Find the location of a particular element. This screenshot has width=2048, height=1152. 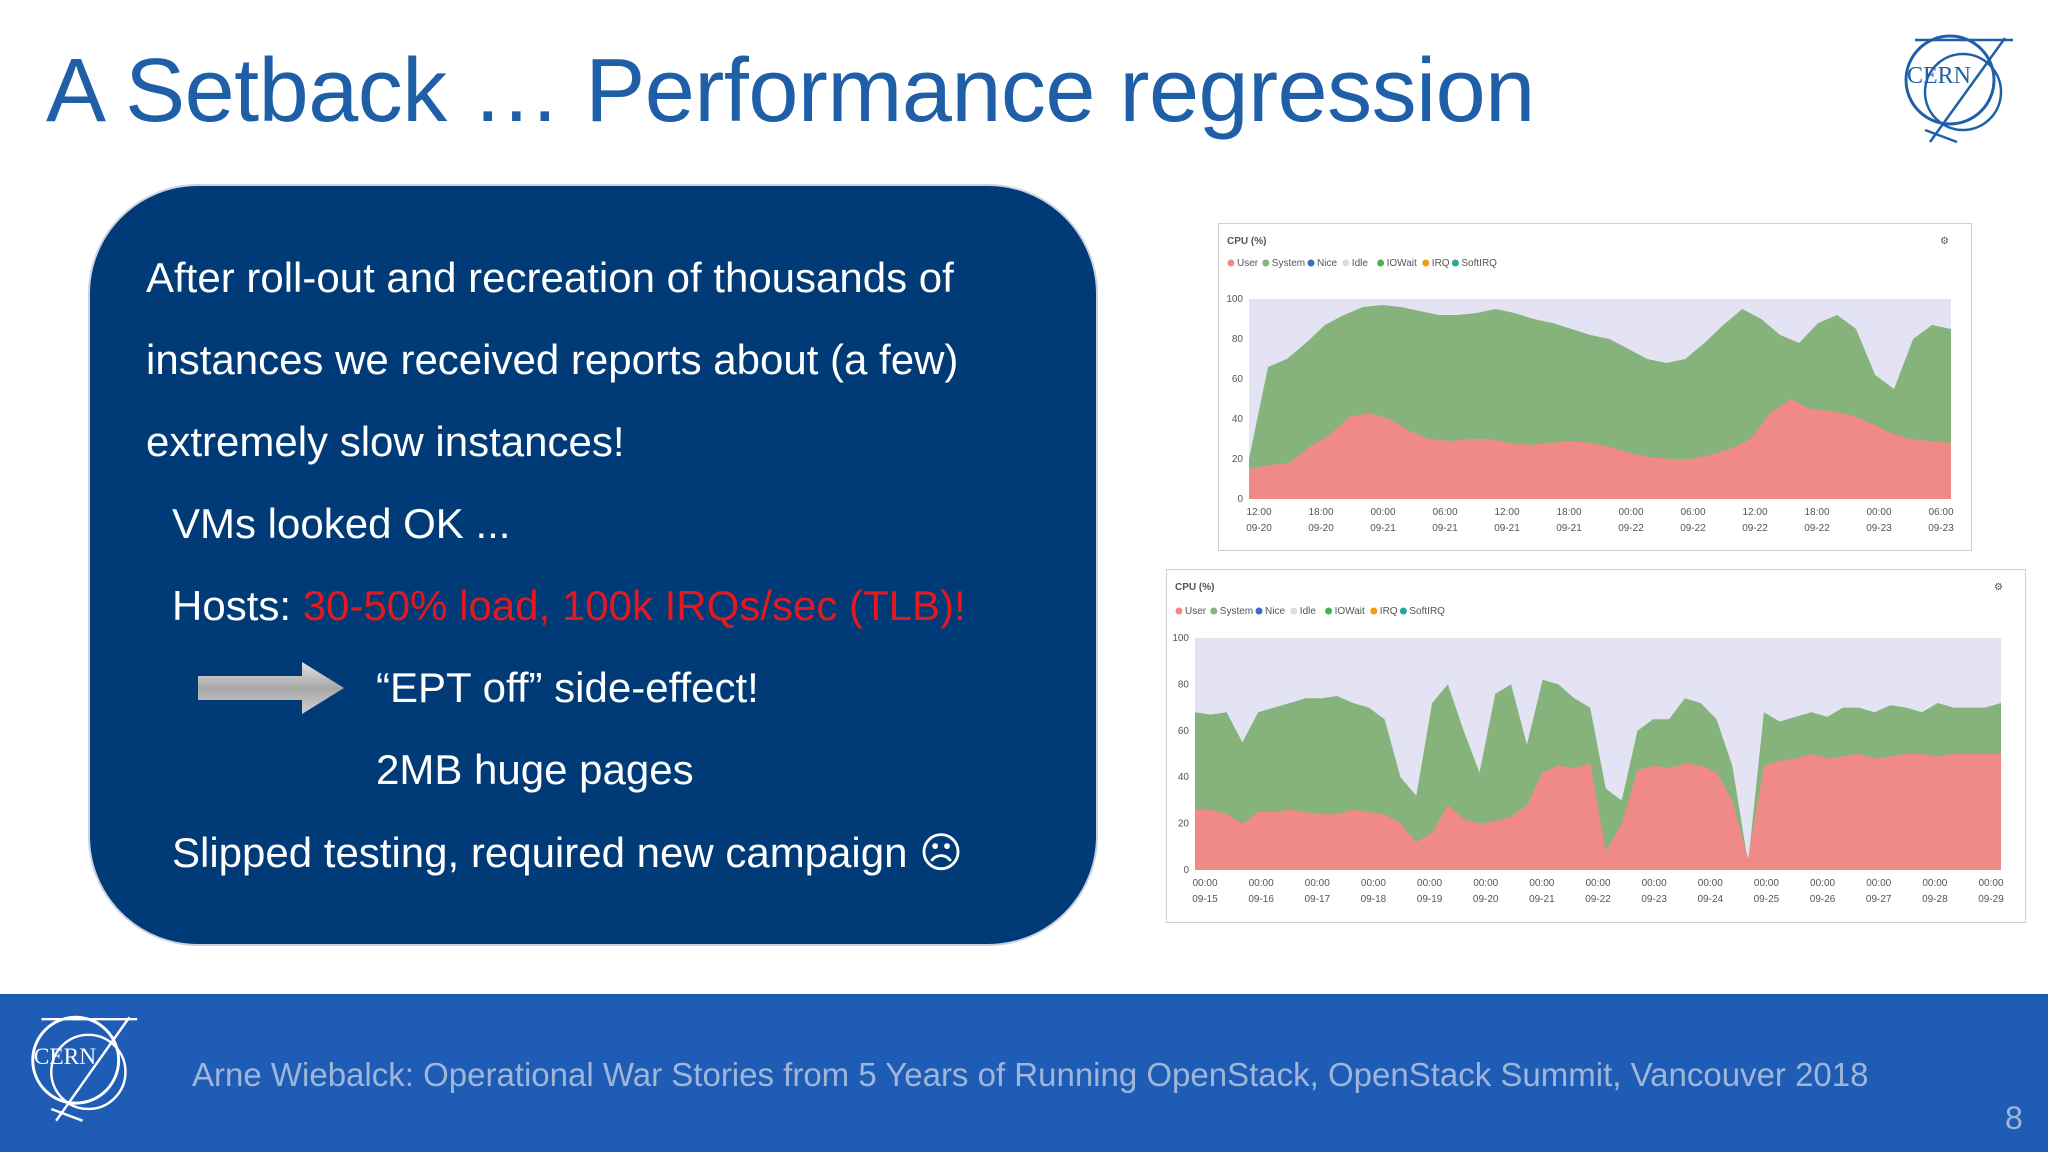

text-line-ept: “EPT off” side-effect! is located at coordinates (567, 687).